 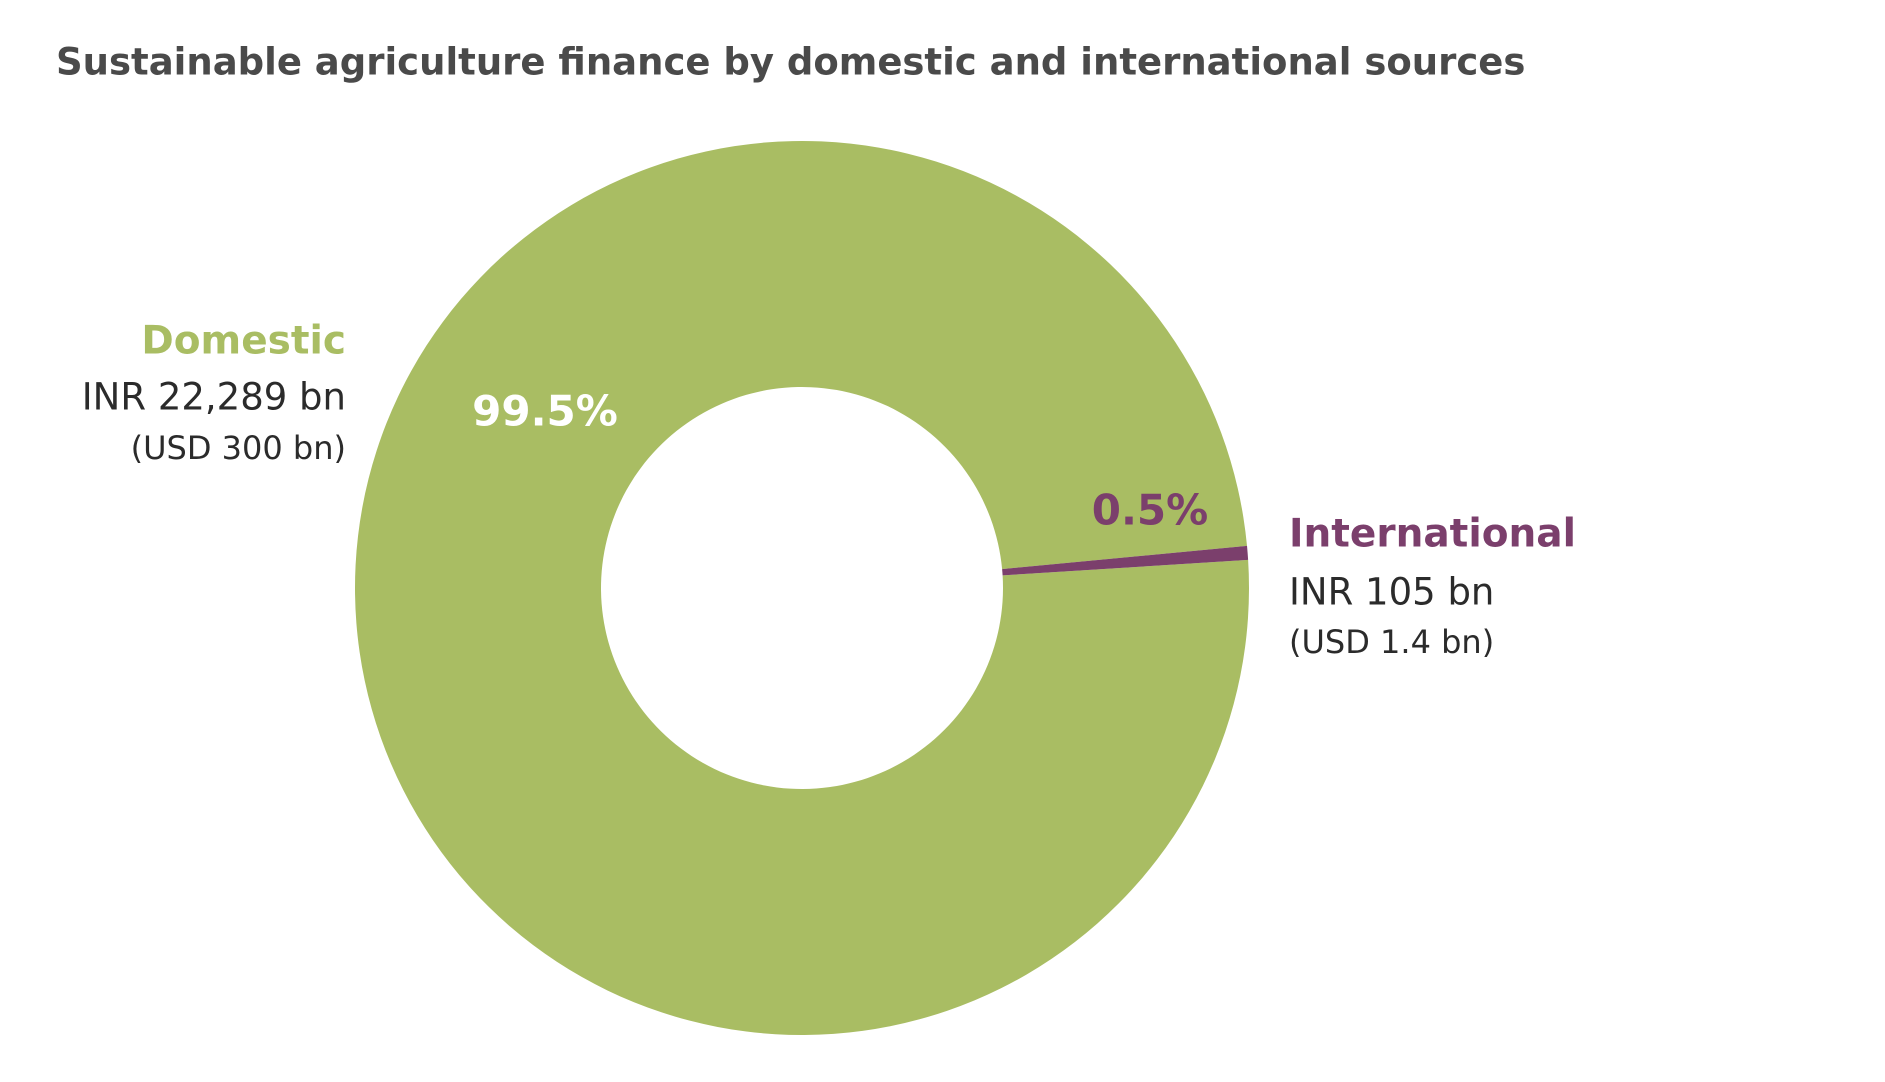 What do you see at coordinates (1125, 560) in the screenshot?
I see `donut-slice` at bounding box center [1125, 560].